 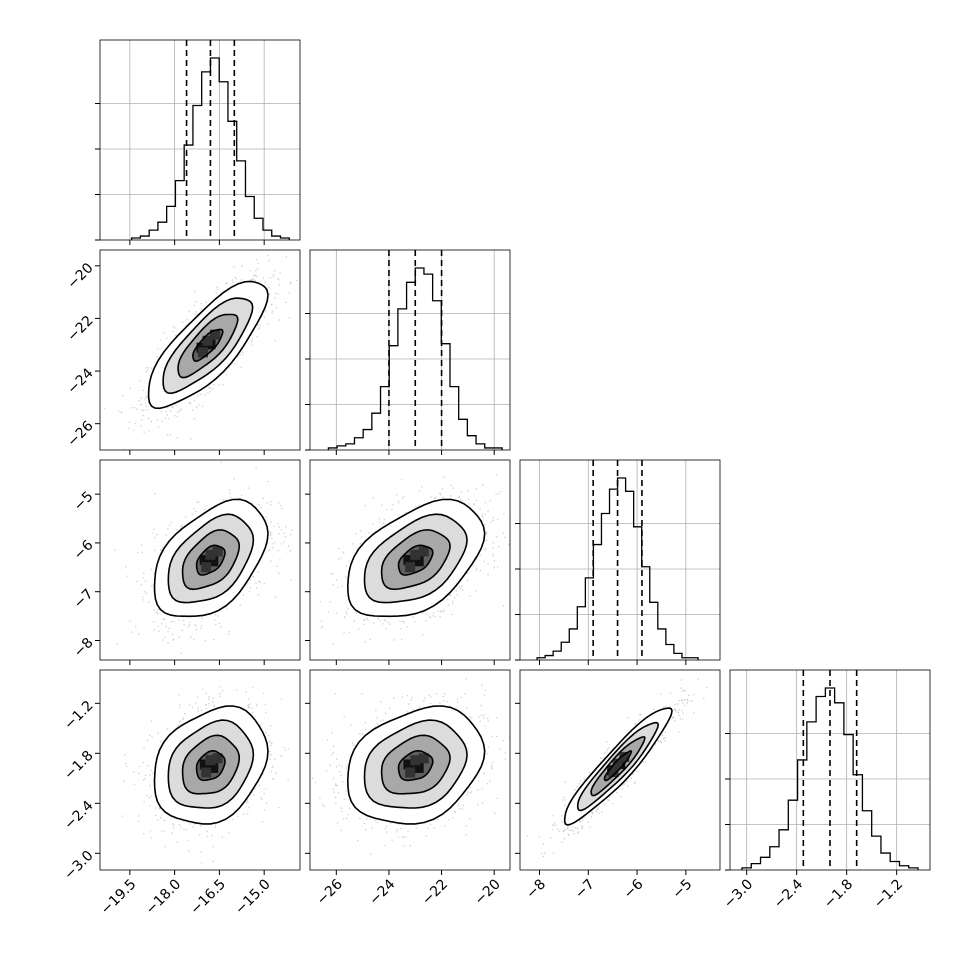 I want to click on x-tick-label: −24, so click(x=382, y=892).